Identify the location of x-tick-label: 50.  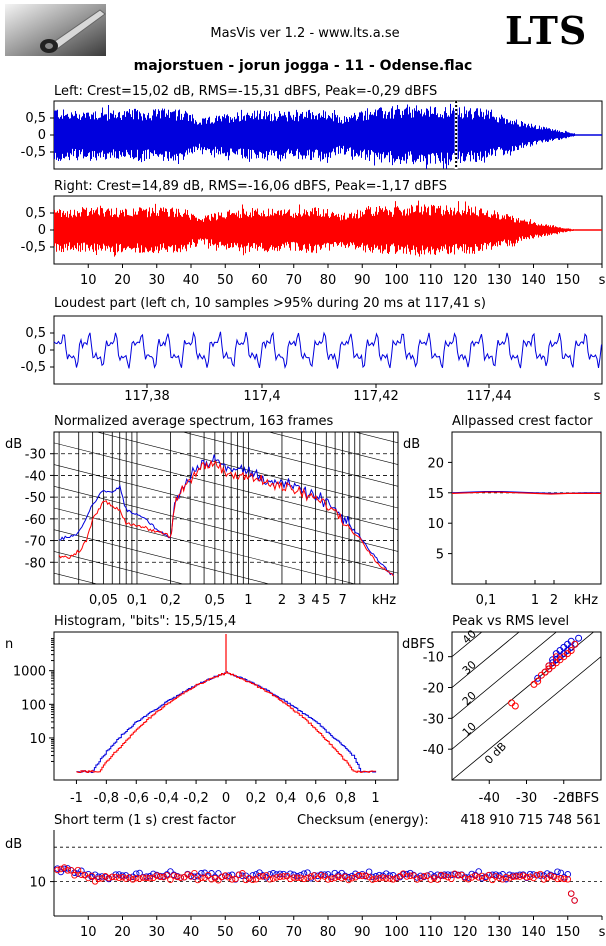
(225, 280).